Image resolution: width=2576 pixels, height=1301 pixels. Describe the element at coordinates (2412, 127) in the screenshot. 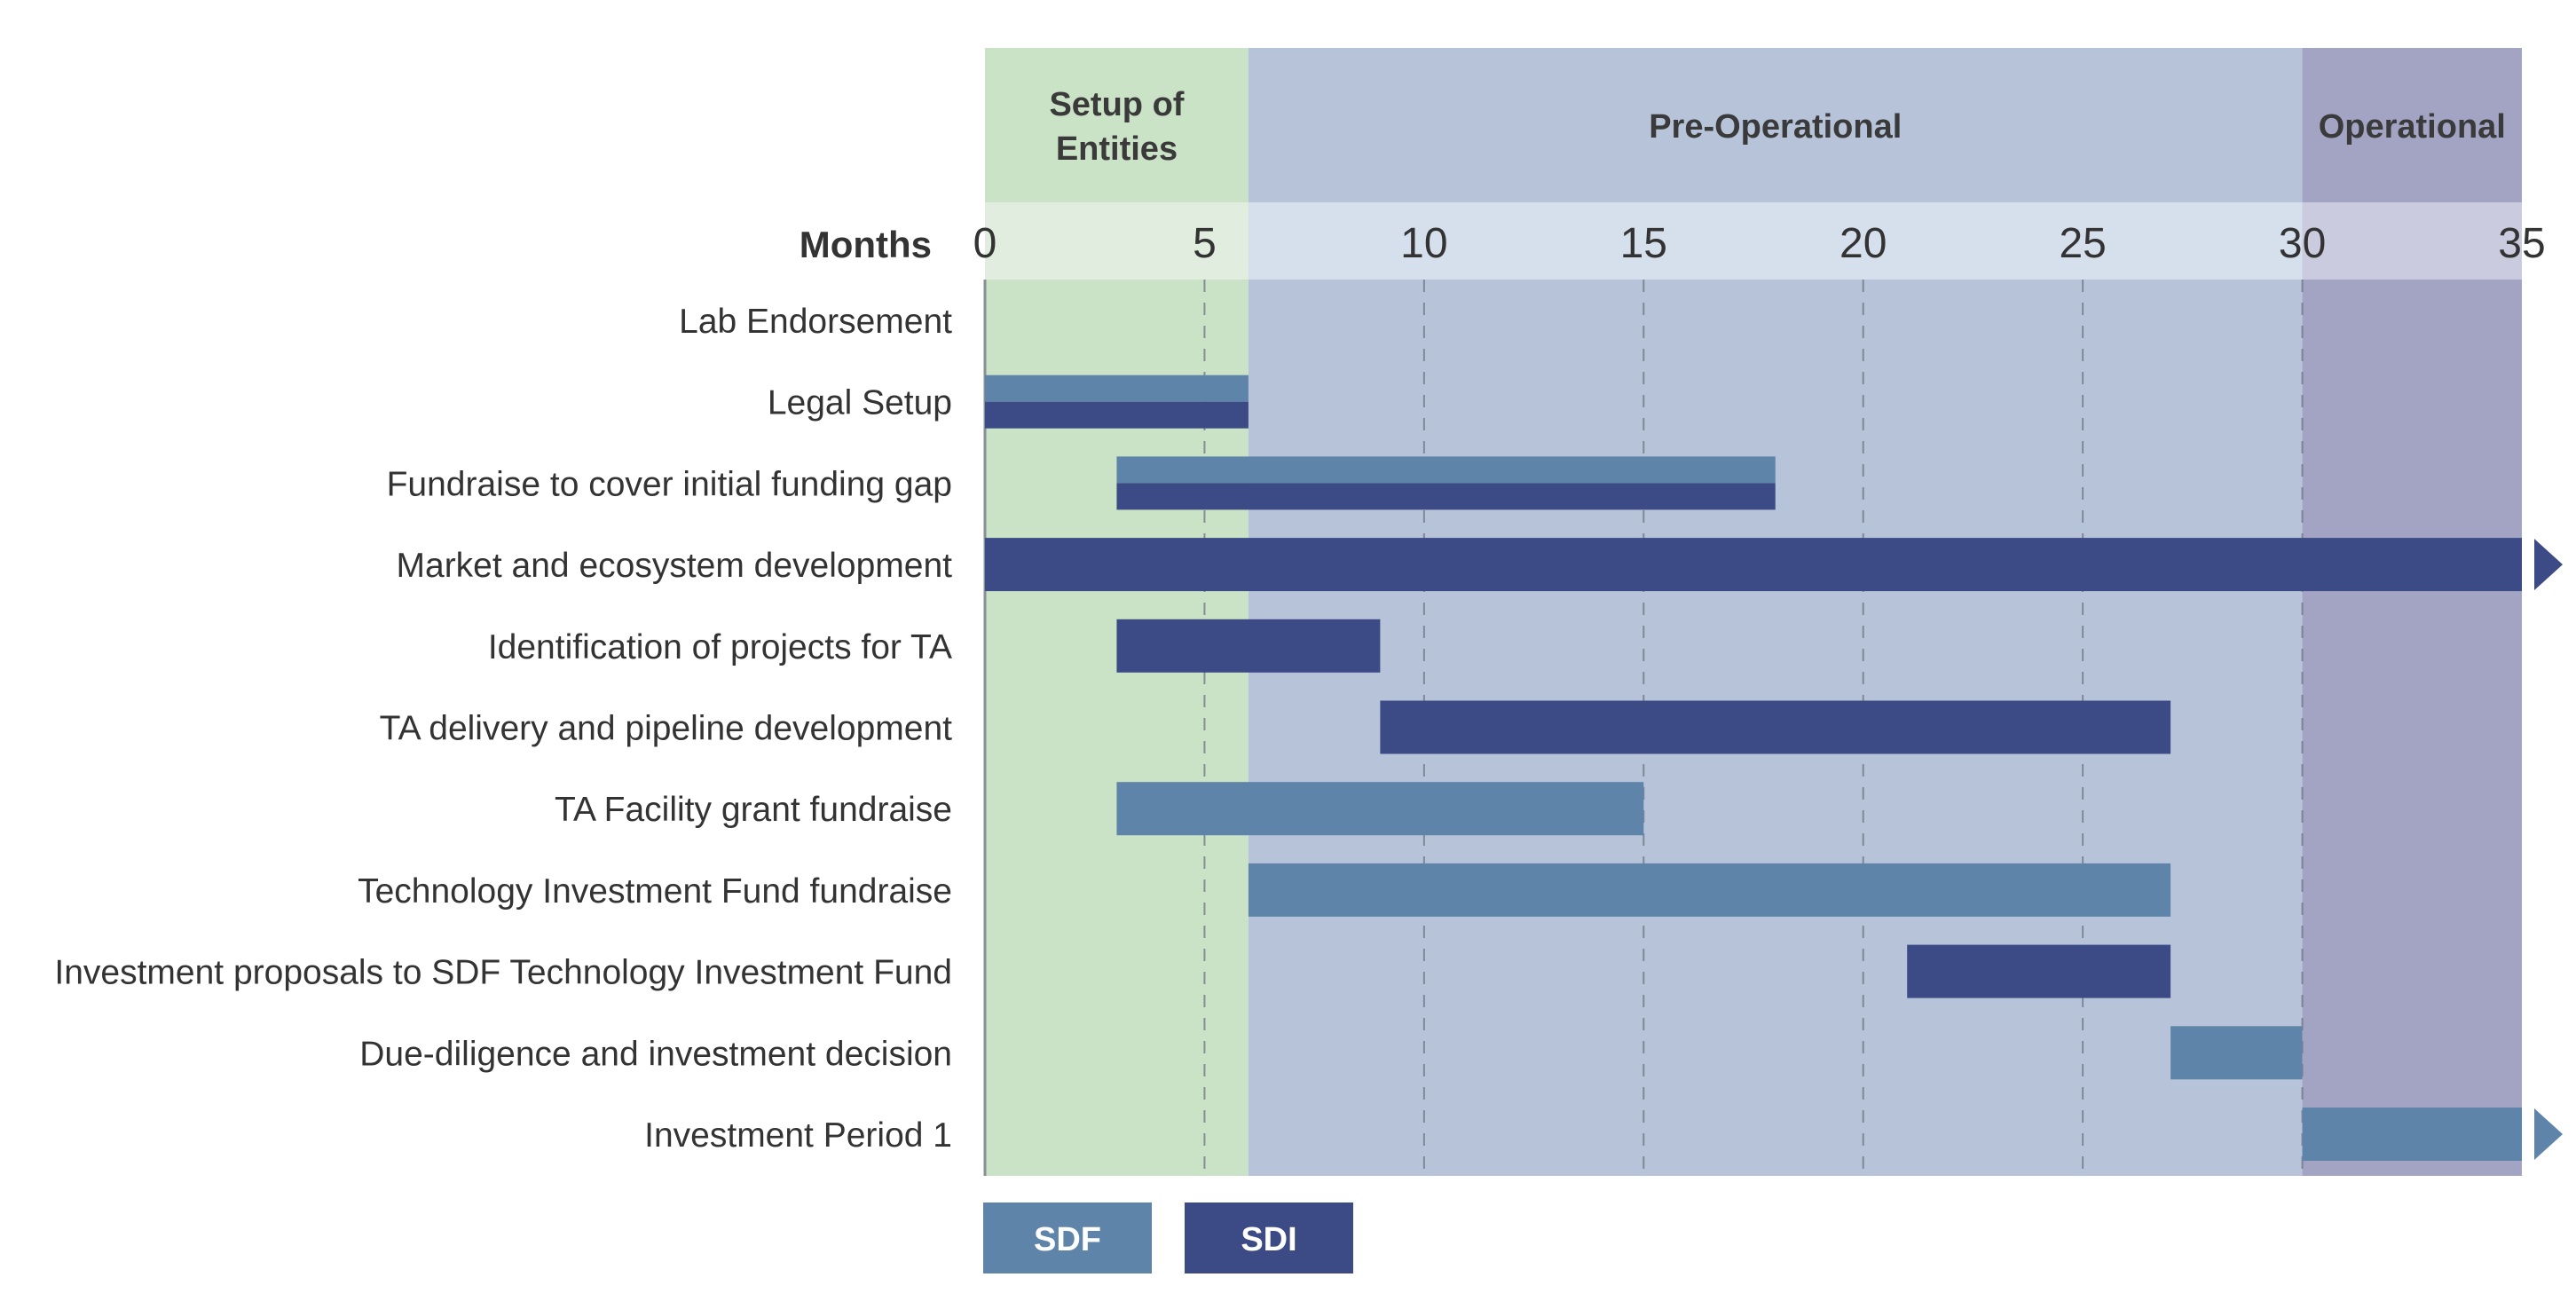

I see `phase-label: Operational` at that location.